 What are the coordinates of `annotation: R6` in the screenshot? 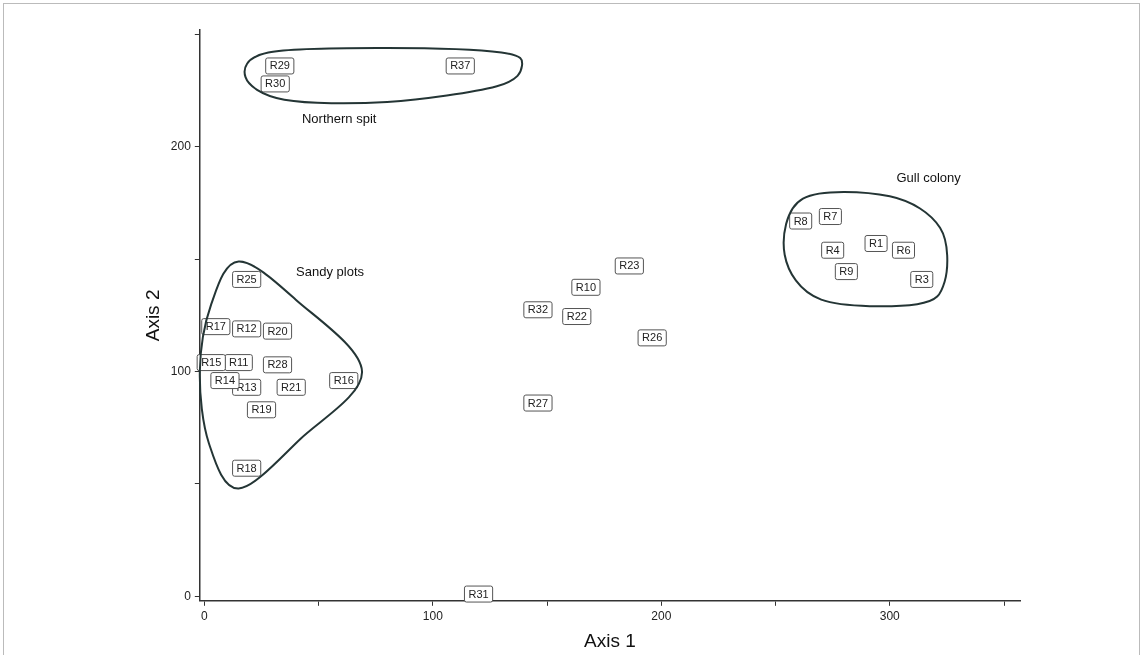 It's located at (903, 249).